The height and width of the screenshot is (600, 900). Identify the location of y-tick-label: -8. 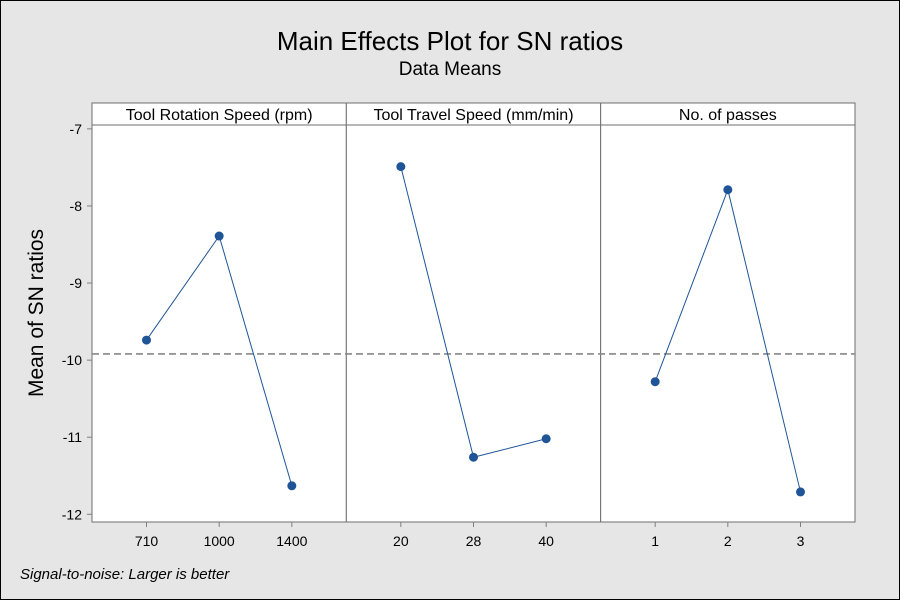
(76, 206).